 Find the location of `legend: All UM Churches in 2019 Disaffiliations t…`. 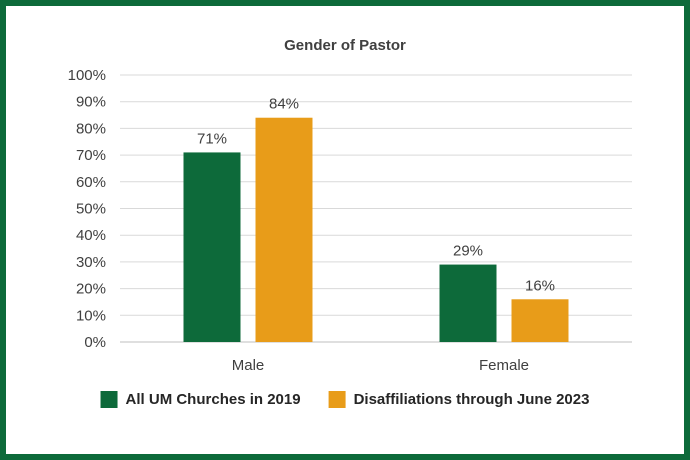

legend: All UM Churches in 2019 Disaffiliations t… is located at coordinates (345, 399).